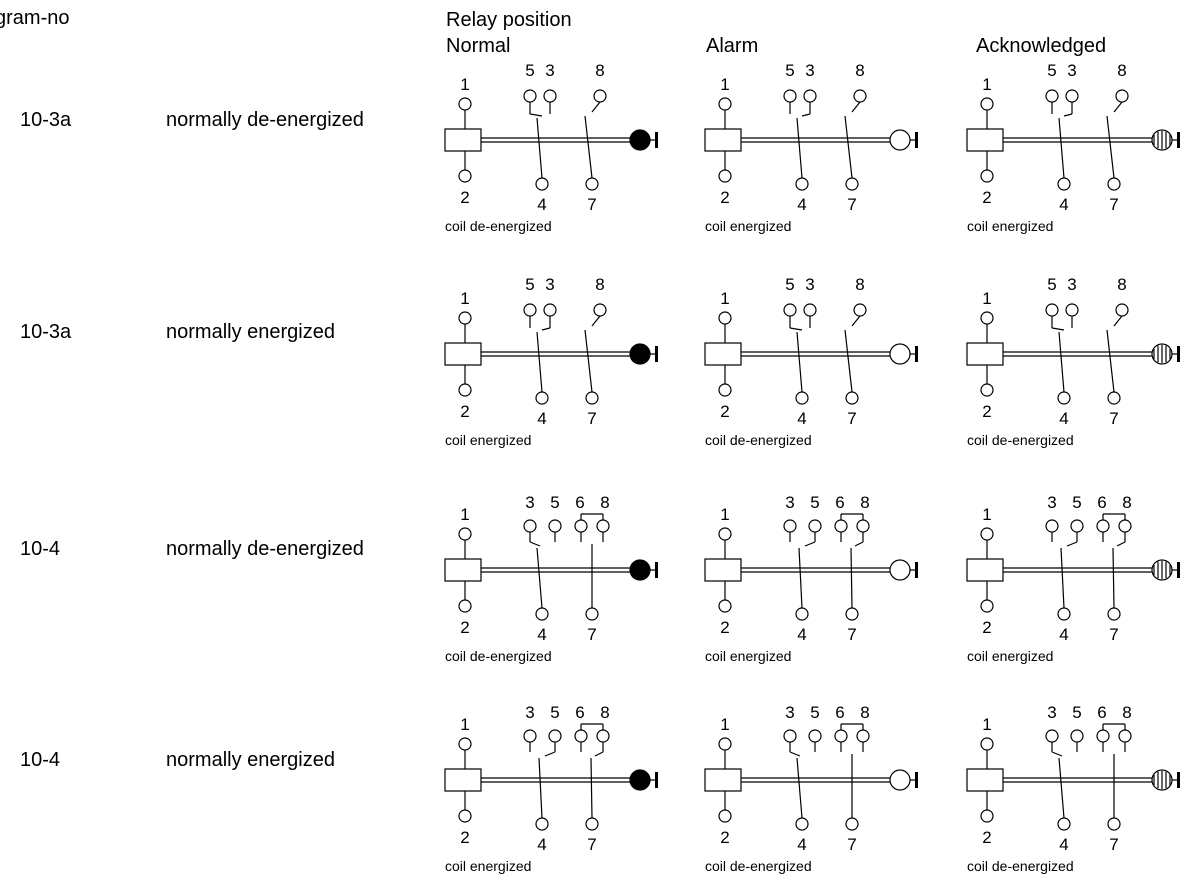  Describe the element at coordinates (265, 120) in the screenshot. I see `row-0-mode: normally de-energized` at that location.